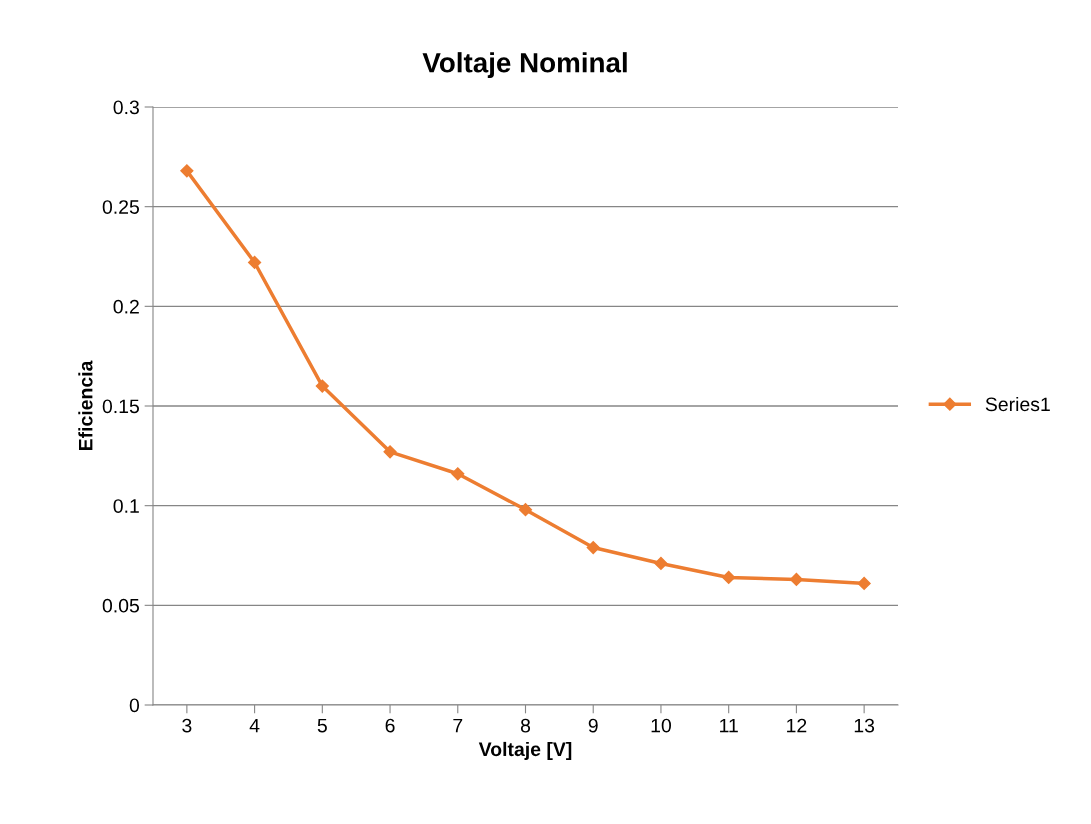 This screenshot has height=824, width=1091. What do you see at coordinates (120, 207) in the screenshot?
I see `y-tick-label: 0.25` at bounding box center [120, 207].